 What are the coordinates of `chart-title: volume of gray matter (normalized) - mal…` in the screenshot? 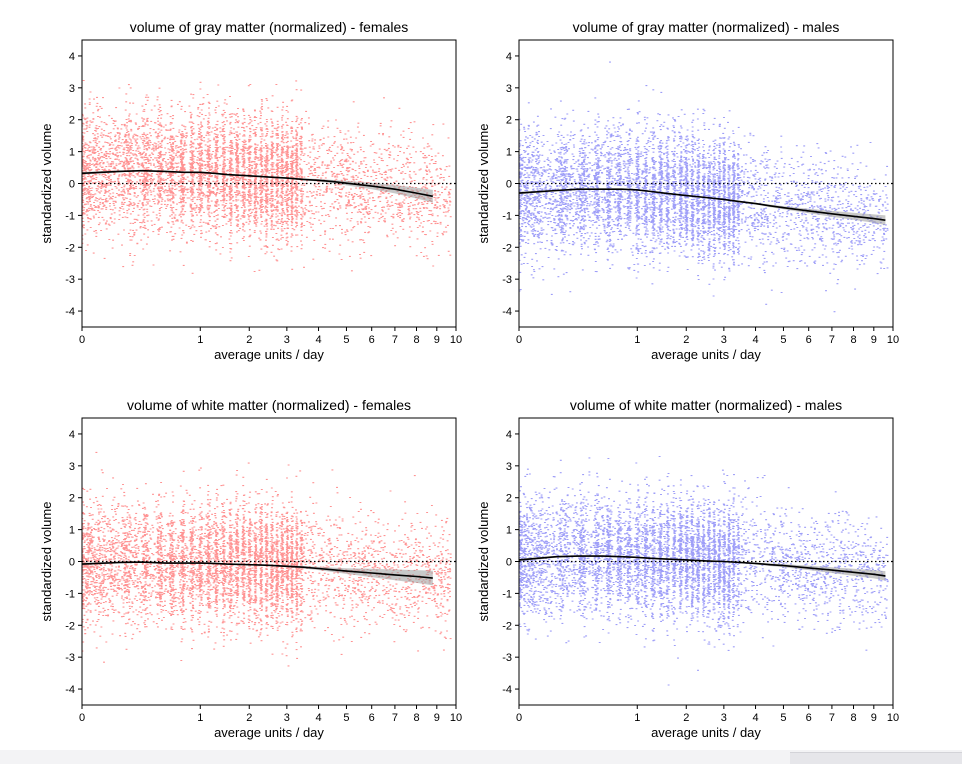 It's located at (706, 27).